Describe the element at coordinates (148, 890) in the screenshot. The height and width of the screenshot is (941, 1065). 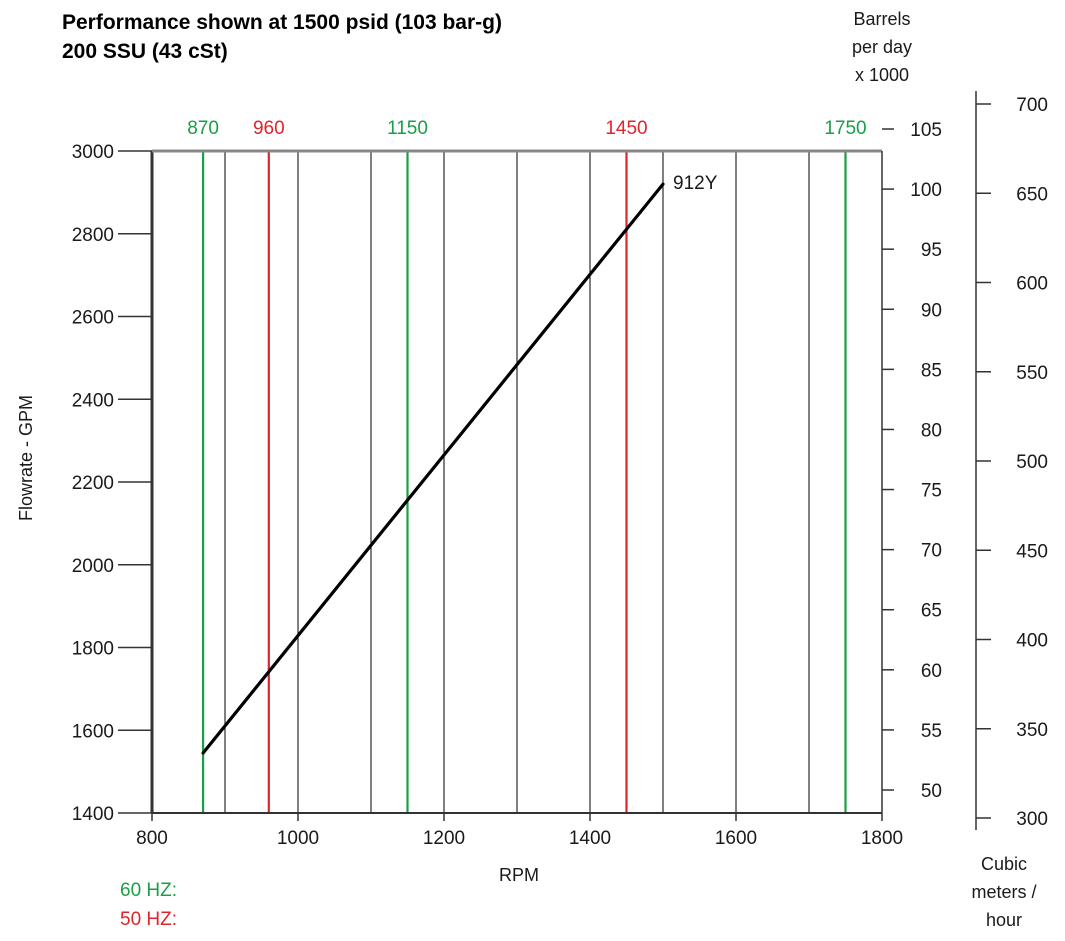
I see `legend-60hz: 60 HZ:` at that location.